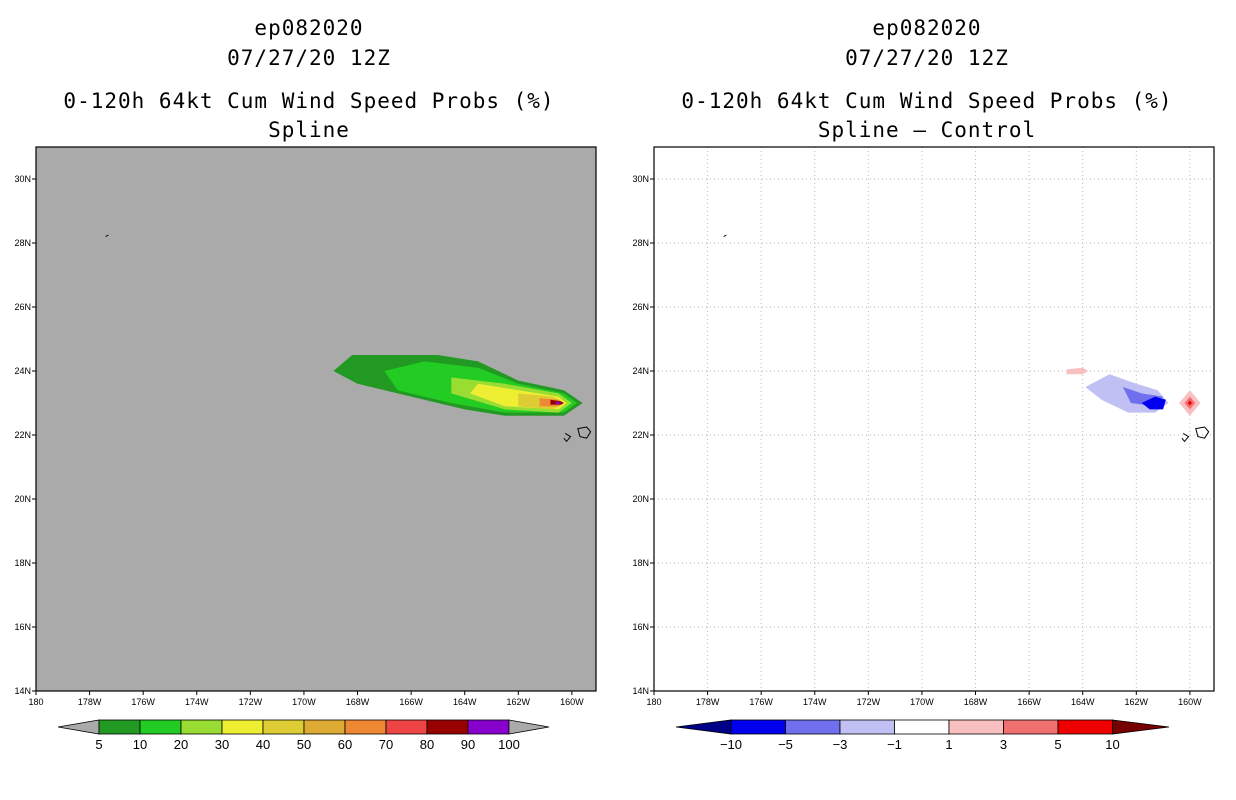 The height and width of the screenshot is (800, 1236). What do you see at coordinates (1153, 403) in the screenshot?
I see `contour-level-neg5` at bounding box center [1153, 403].